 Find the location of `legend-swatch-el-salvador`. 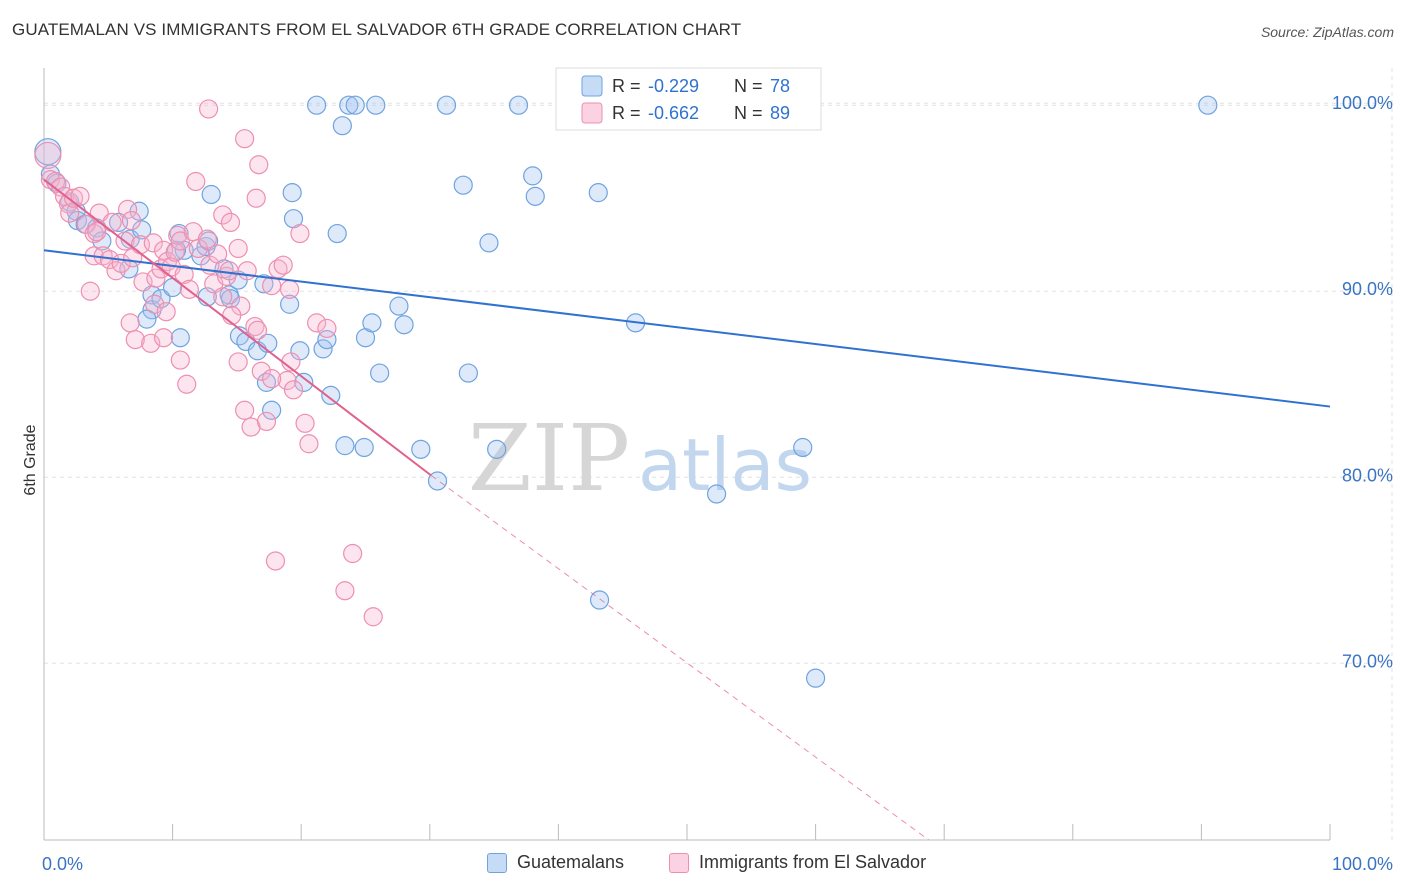

legend-swatch-el-salvador is located at coordinates (679, 862).